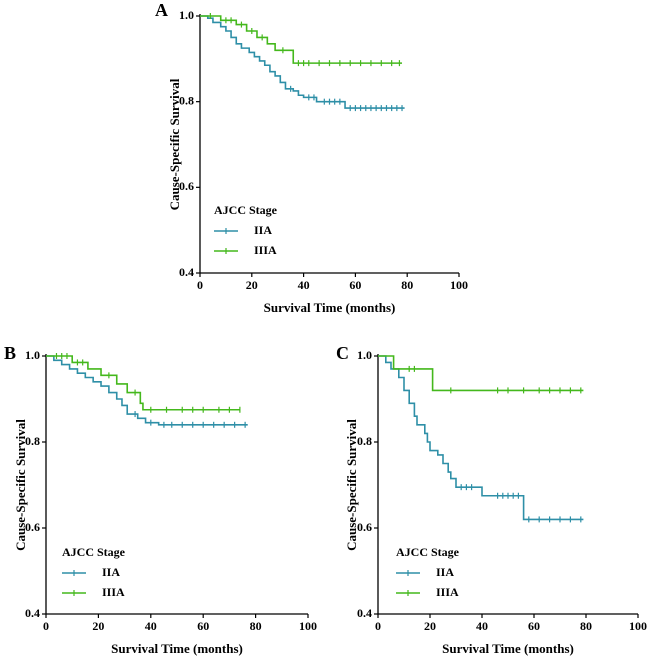  What do you see at coordinates (161, 10) in the screenshot?
I see `panel-label: A` at bounding box center [161, 10].